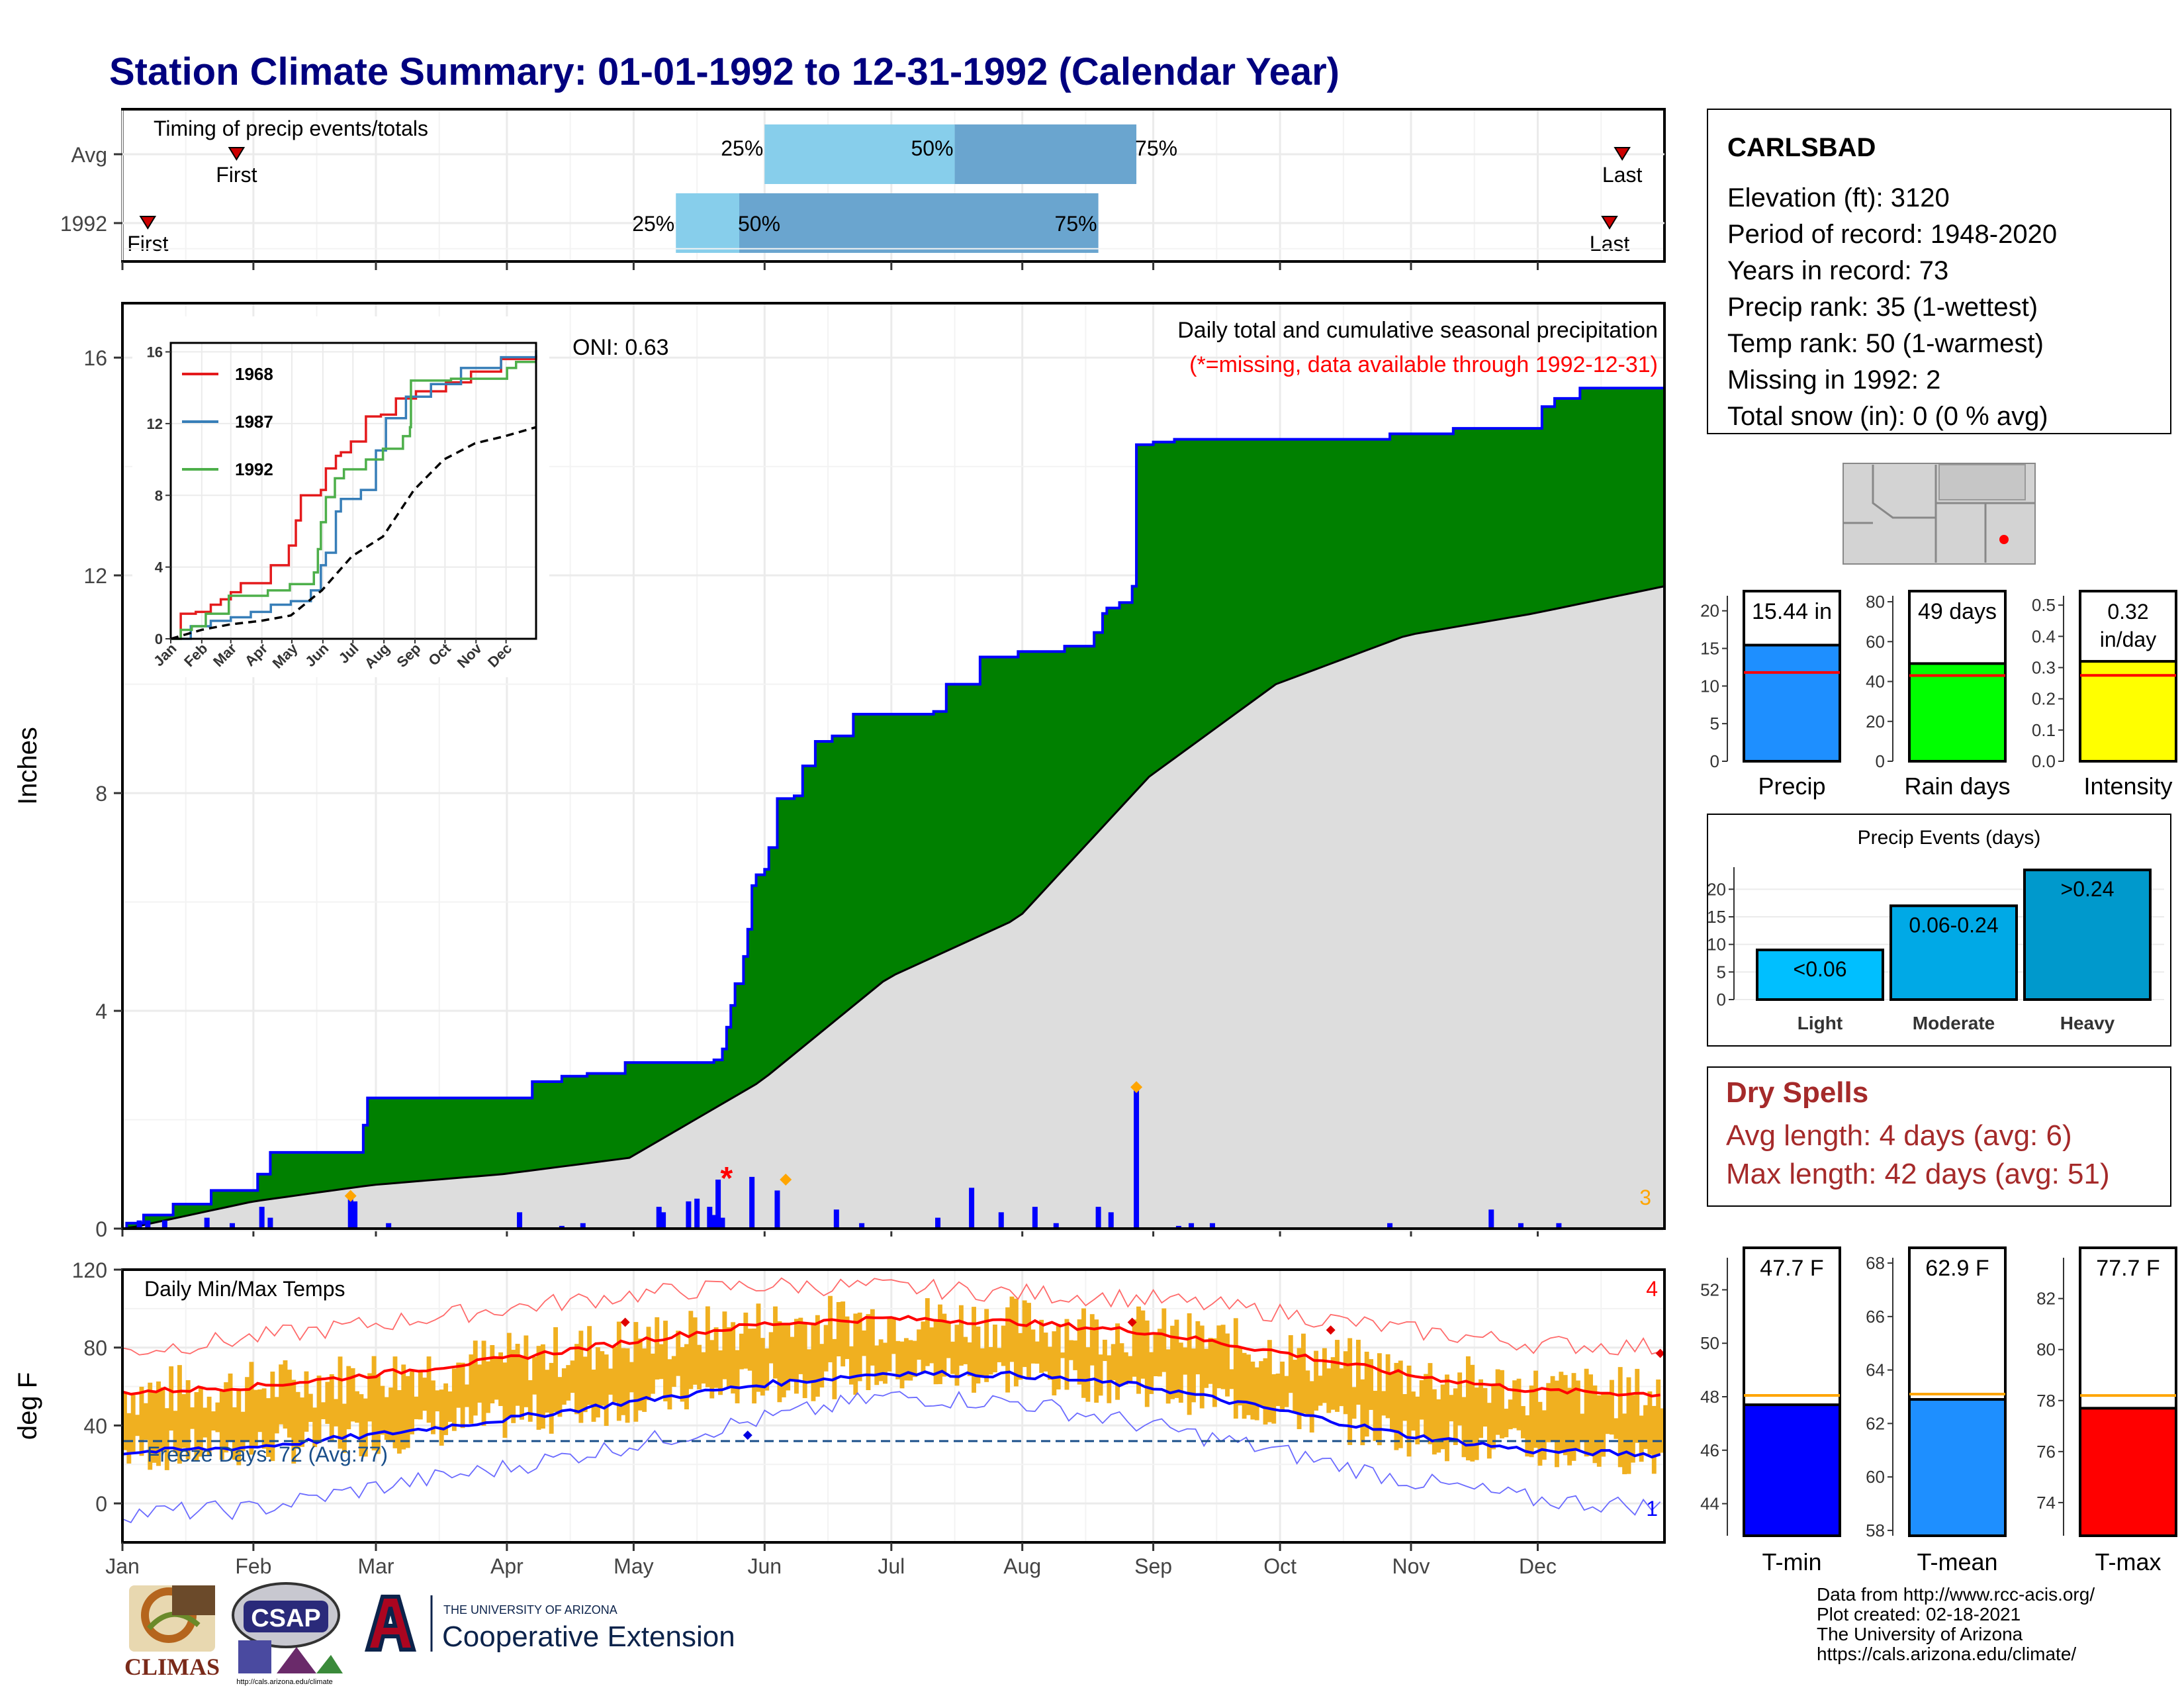  Describe the element at coordinates (284, 1682) in the screenshot. I see `csap-url: http://cals.arizona.edu/climate` at that location.